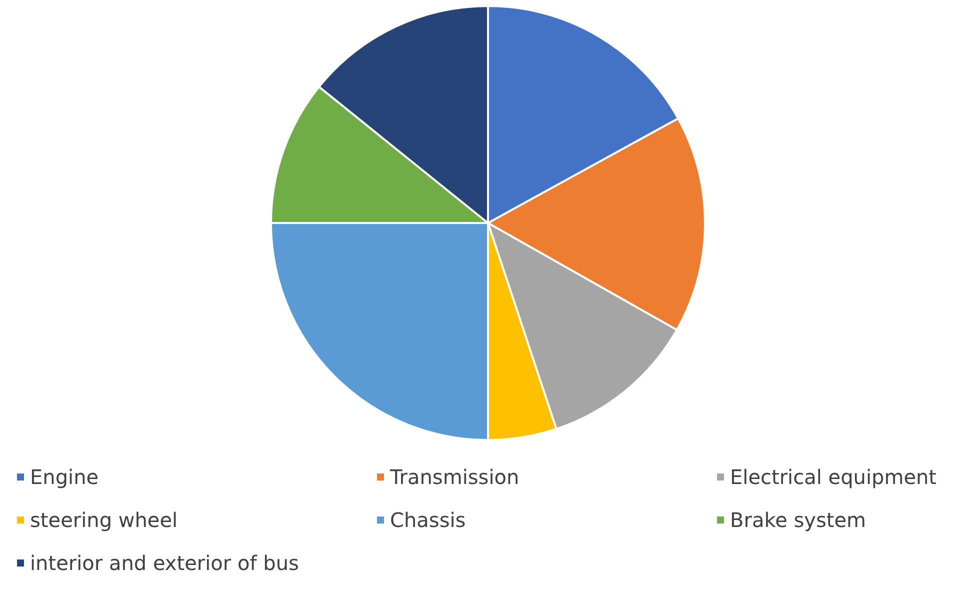 The image size is (953, 589). What do you see at coordinates (833, 477) in the screenshot?
I see `legend-label: Electrical equipment` at bounding box center [833, 477].